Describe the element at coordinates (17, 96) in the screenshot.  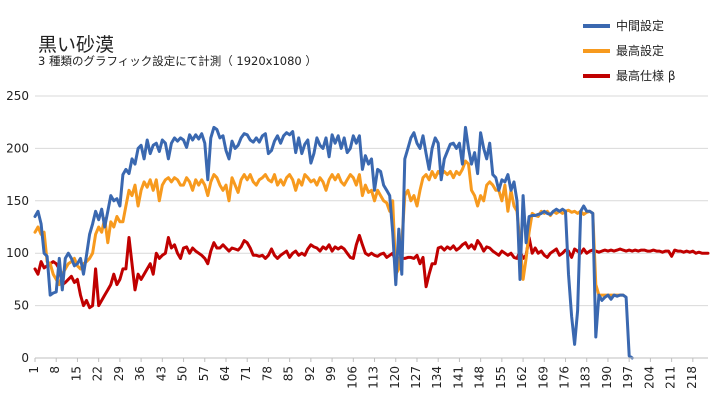
I see `y-tick-label: 250` at that location.